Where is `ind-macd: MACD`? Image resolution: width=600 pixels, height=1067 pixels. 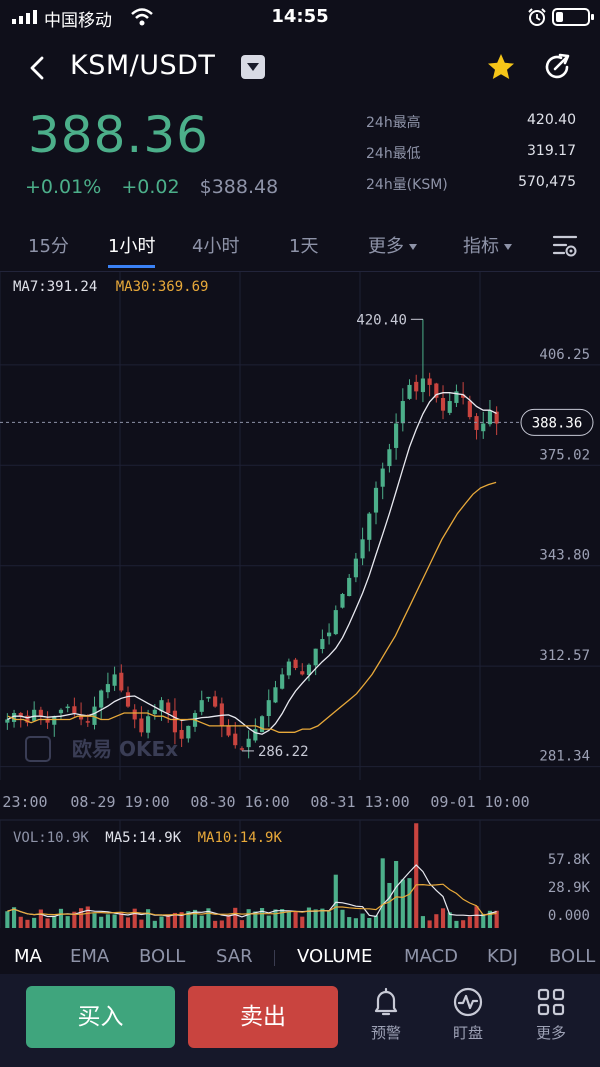 ind-macd: MACD is located at coordinates (431, 956).